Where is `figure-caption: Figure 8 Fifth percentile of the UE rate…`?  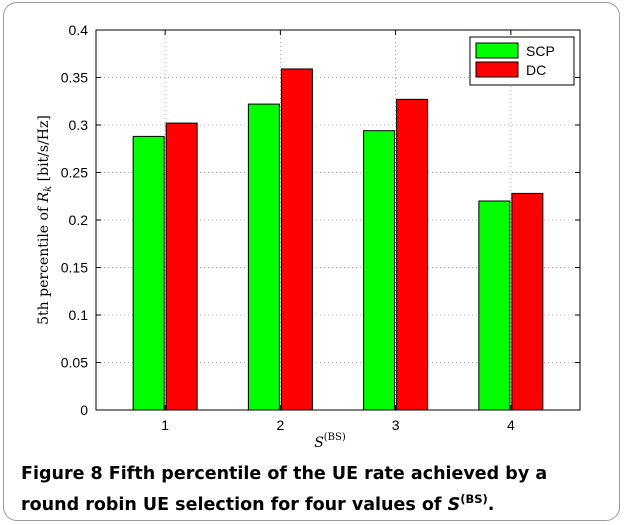
figure-caption: Figure 8 Fifth percentile of the UE rate… is located at coordinates (316, 490).